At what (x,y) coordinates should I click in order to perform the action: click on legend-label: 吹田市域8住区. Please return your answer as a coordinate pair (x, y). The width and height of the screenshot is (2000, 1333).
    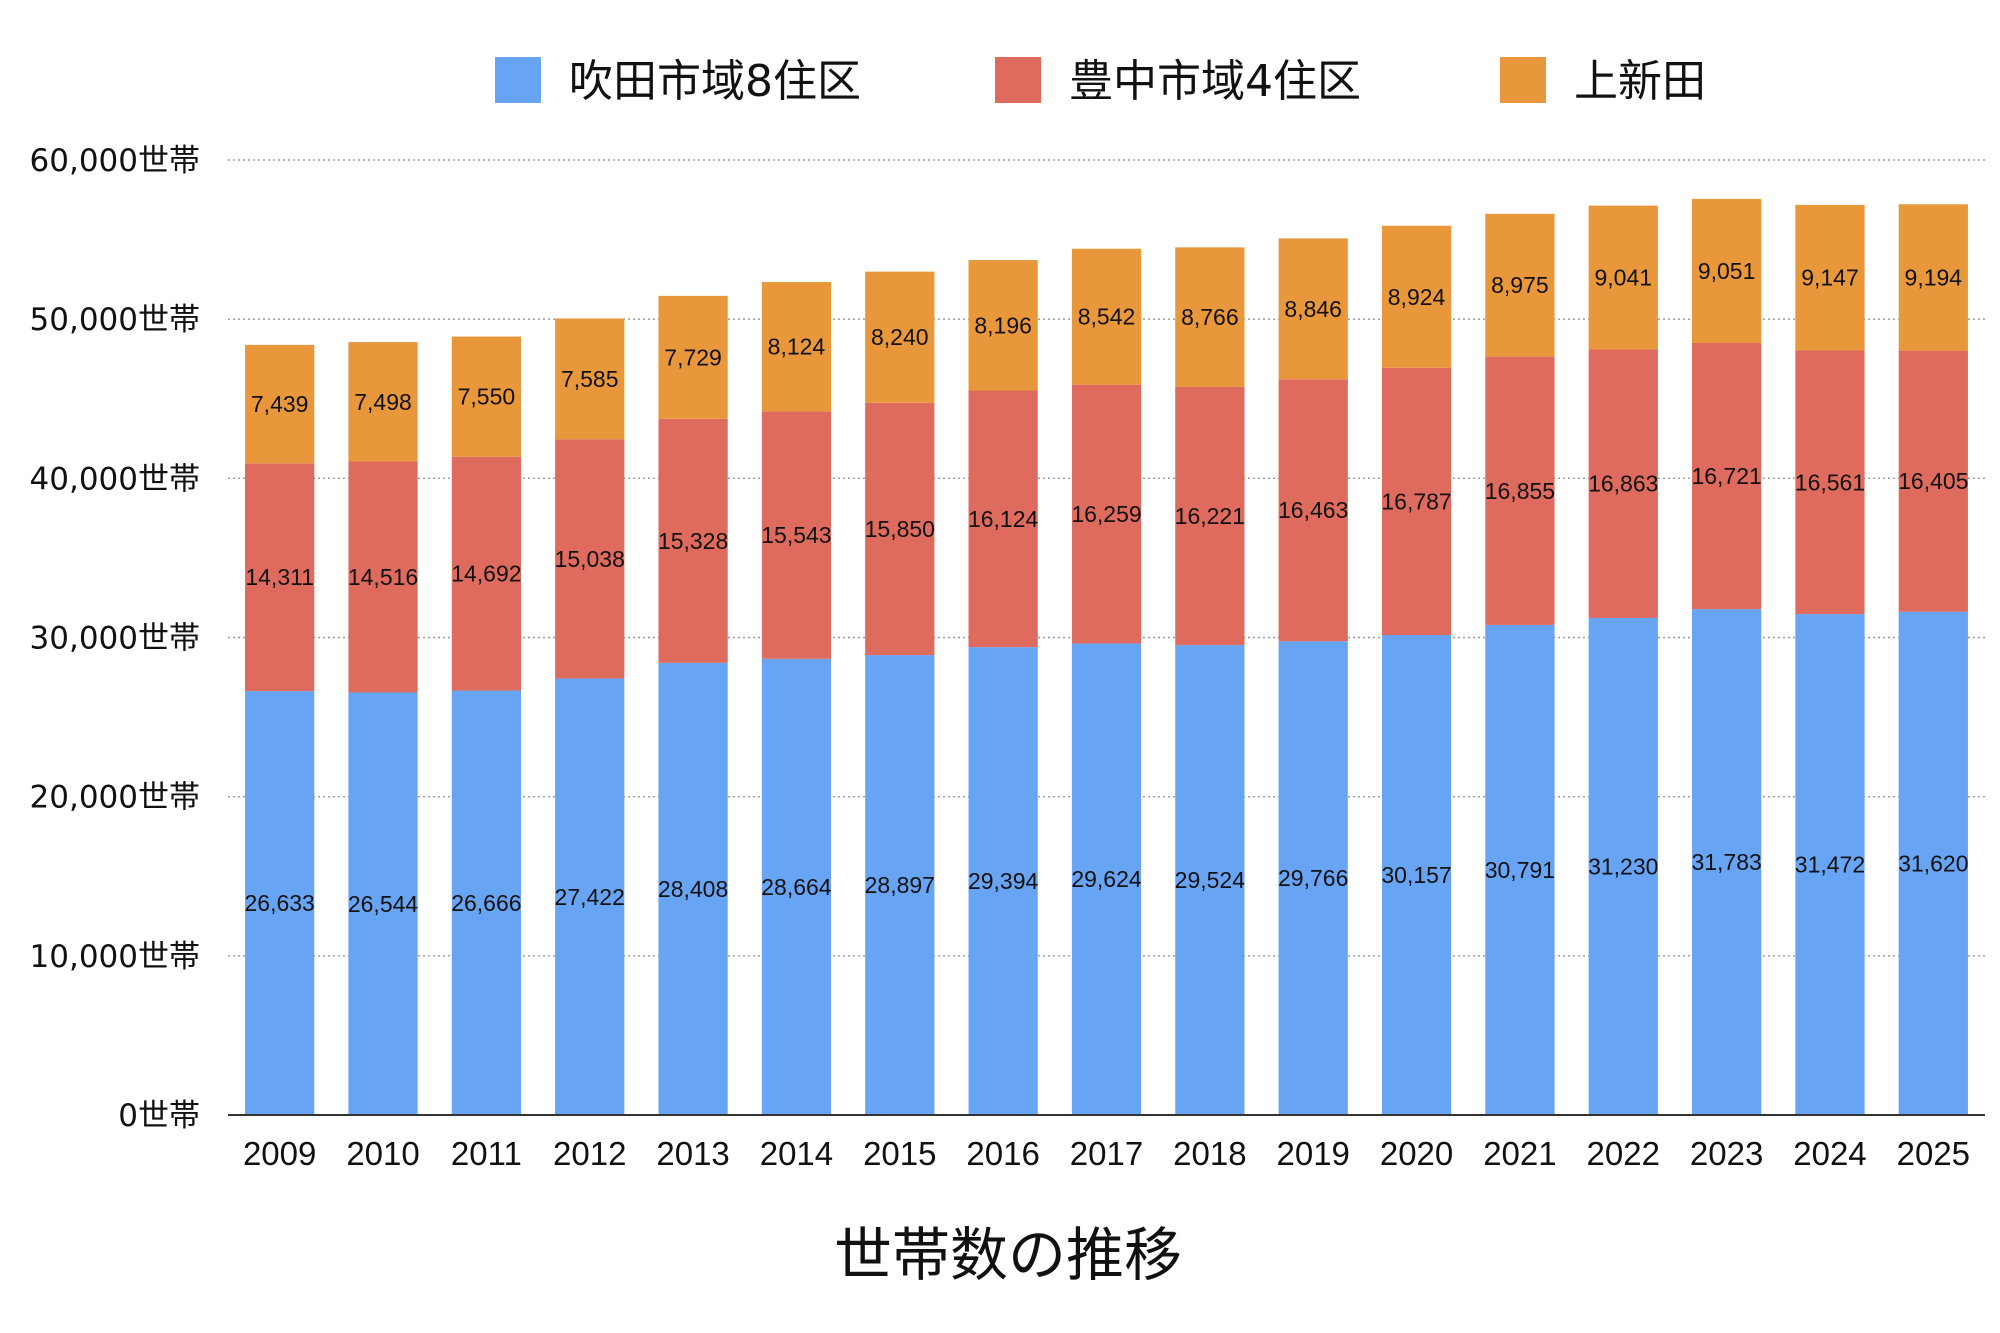
    Looking at the image, I should click on (715, 81).